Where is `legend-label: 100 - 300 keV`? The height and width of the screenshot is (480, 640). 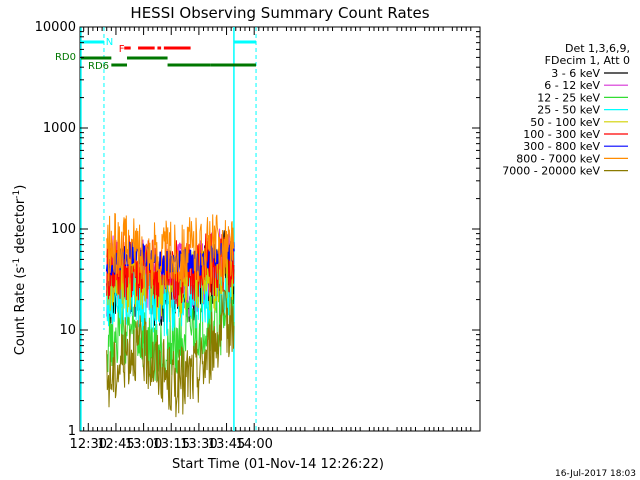
legend-label: 100 - 300 keV is located at coordinates (561, 134).